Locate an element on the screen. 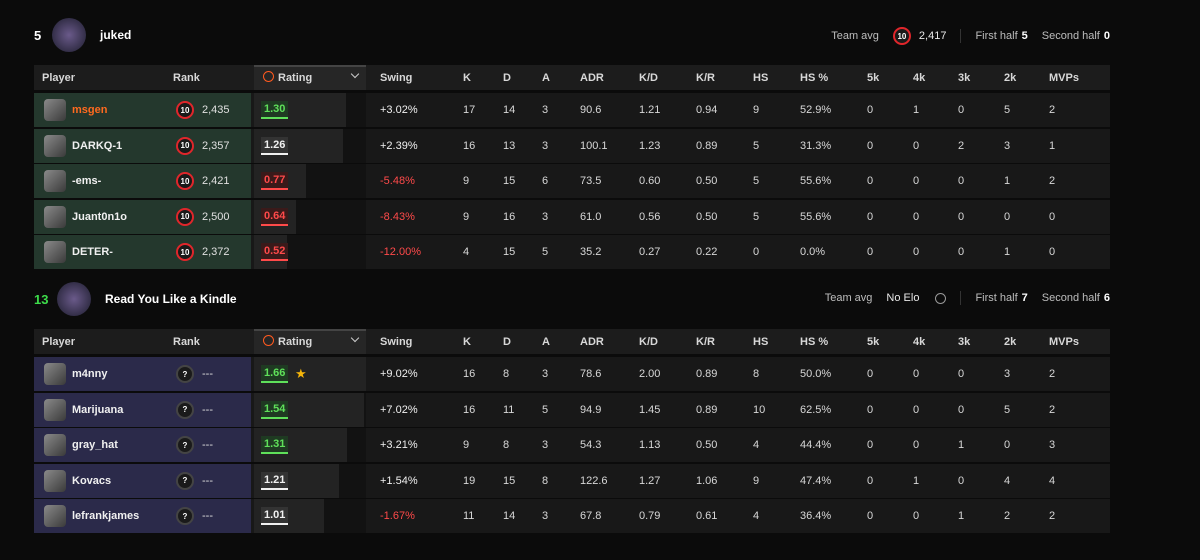 This screenshot has height=560, width=1200. column-header: D is located at coordinates (507, 342).